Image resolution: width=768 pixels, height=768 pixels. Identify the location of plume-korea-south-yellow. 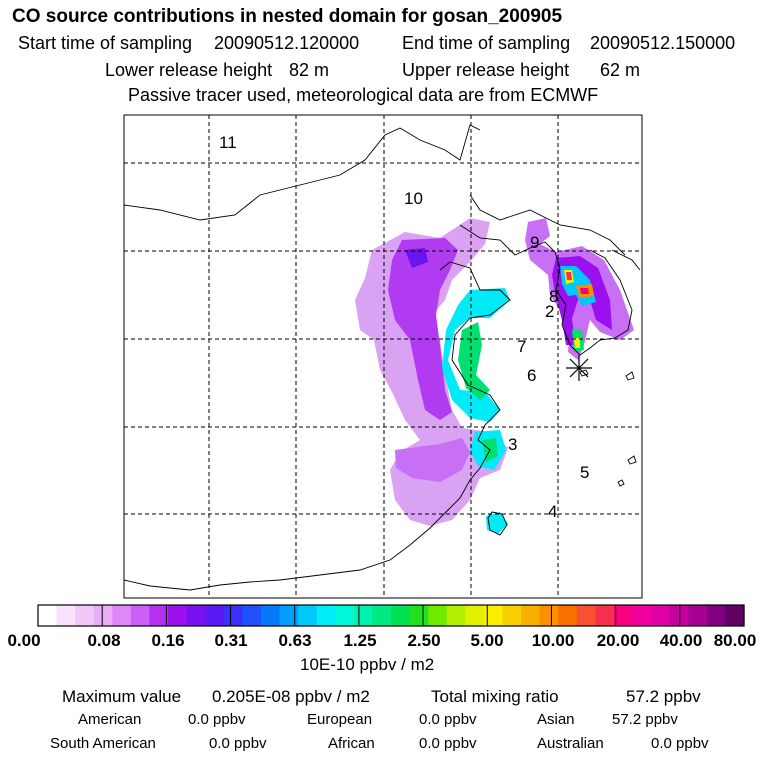
(577, 343).